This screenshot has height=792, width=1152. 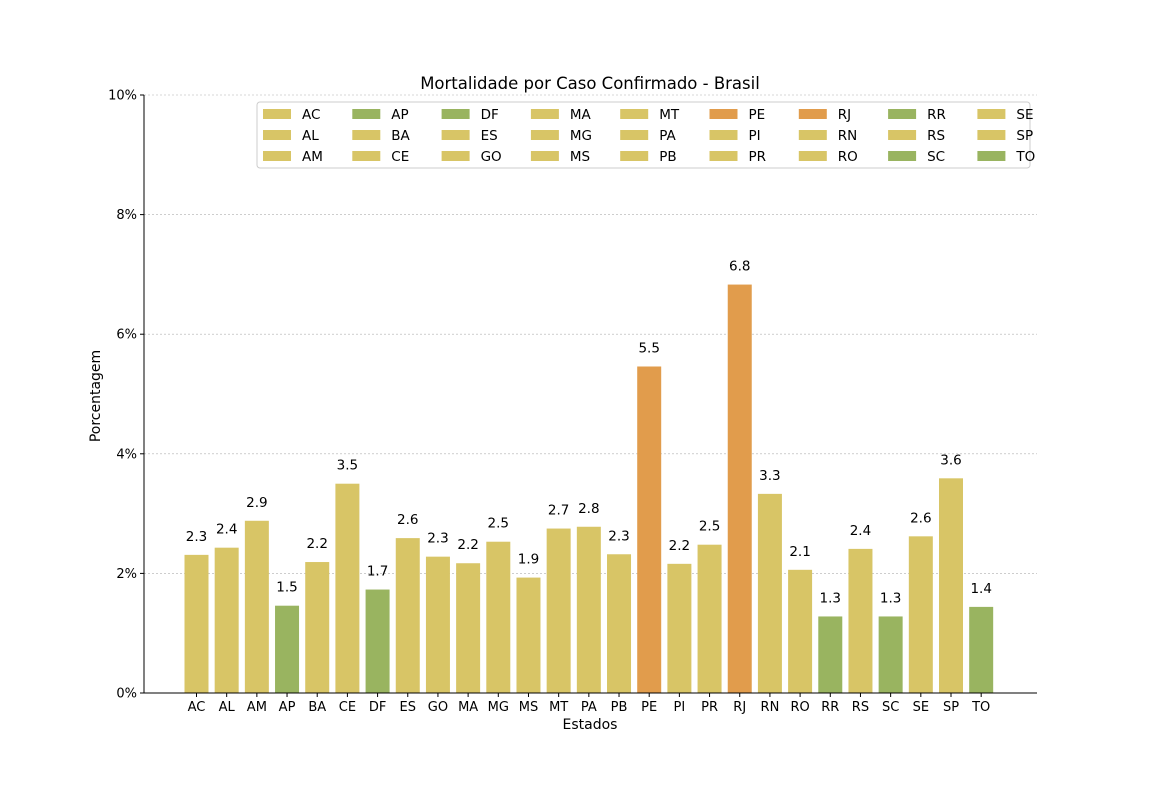 What do you see at coordinates (936, 157) in the screenshot?
I see `legend-label-sc: SC` at bounding box center [936, 157].